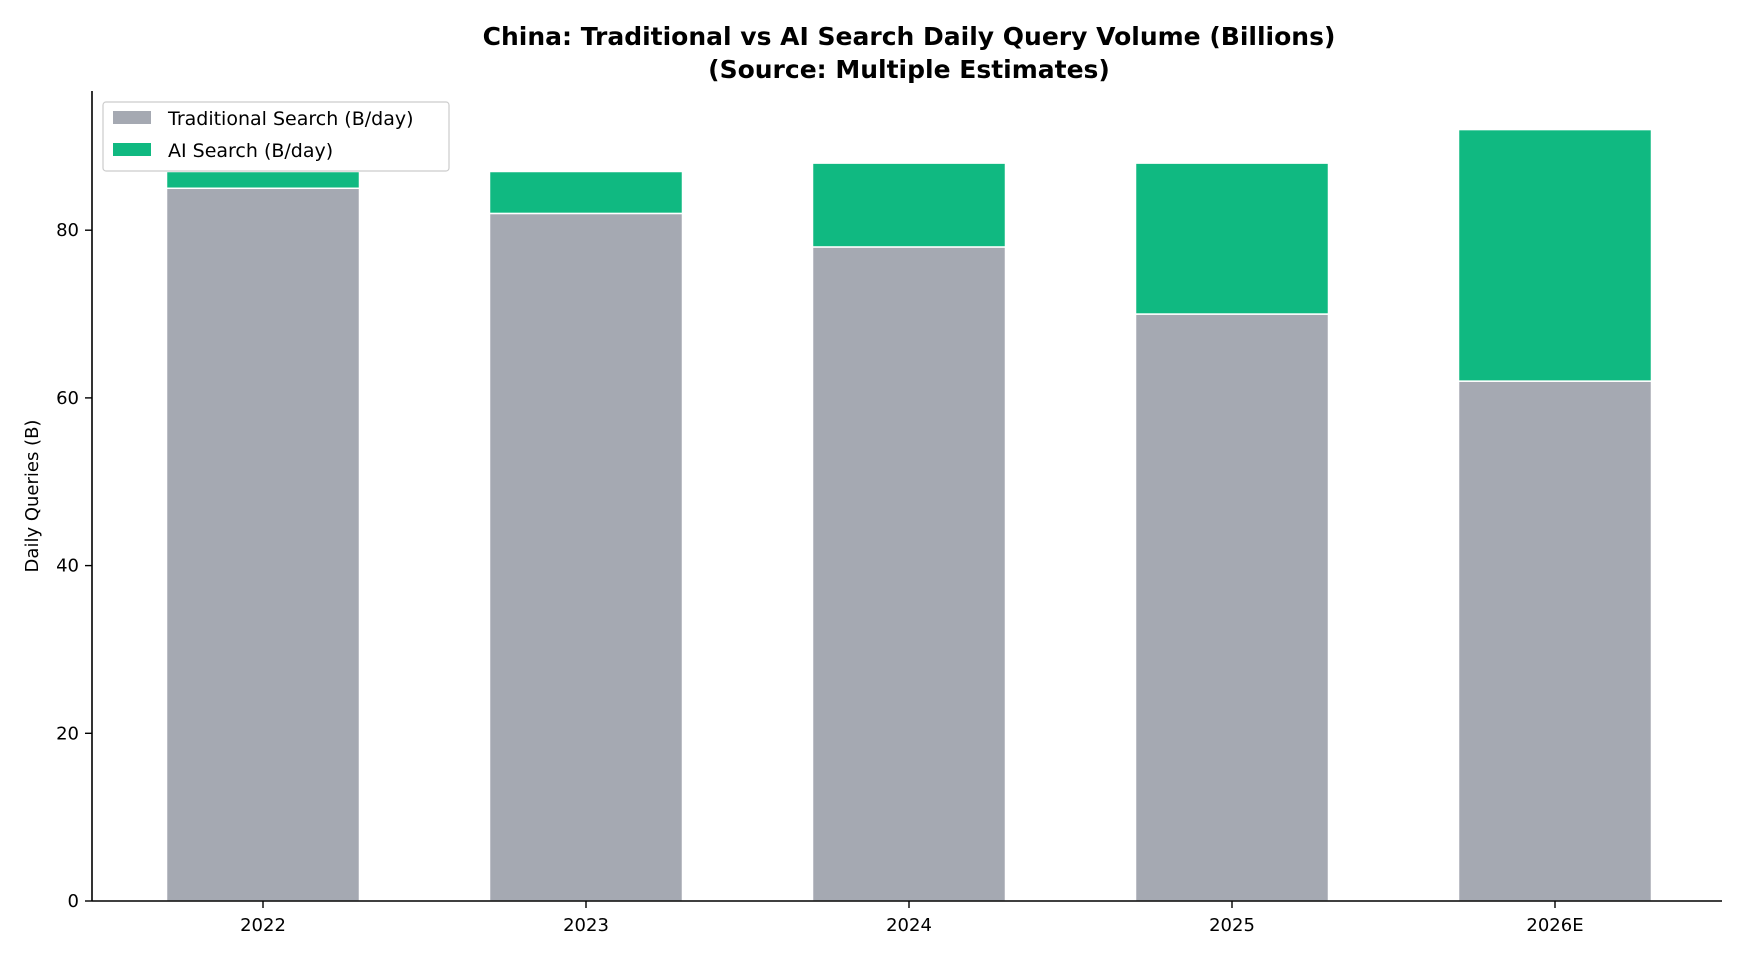 The width and height of the screenshot is (1742, 962). What do you see at coordinates (132, 117) in the screenshot?
I see `legend-swatch-traditional` at bounding box center [132, 117].